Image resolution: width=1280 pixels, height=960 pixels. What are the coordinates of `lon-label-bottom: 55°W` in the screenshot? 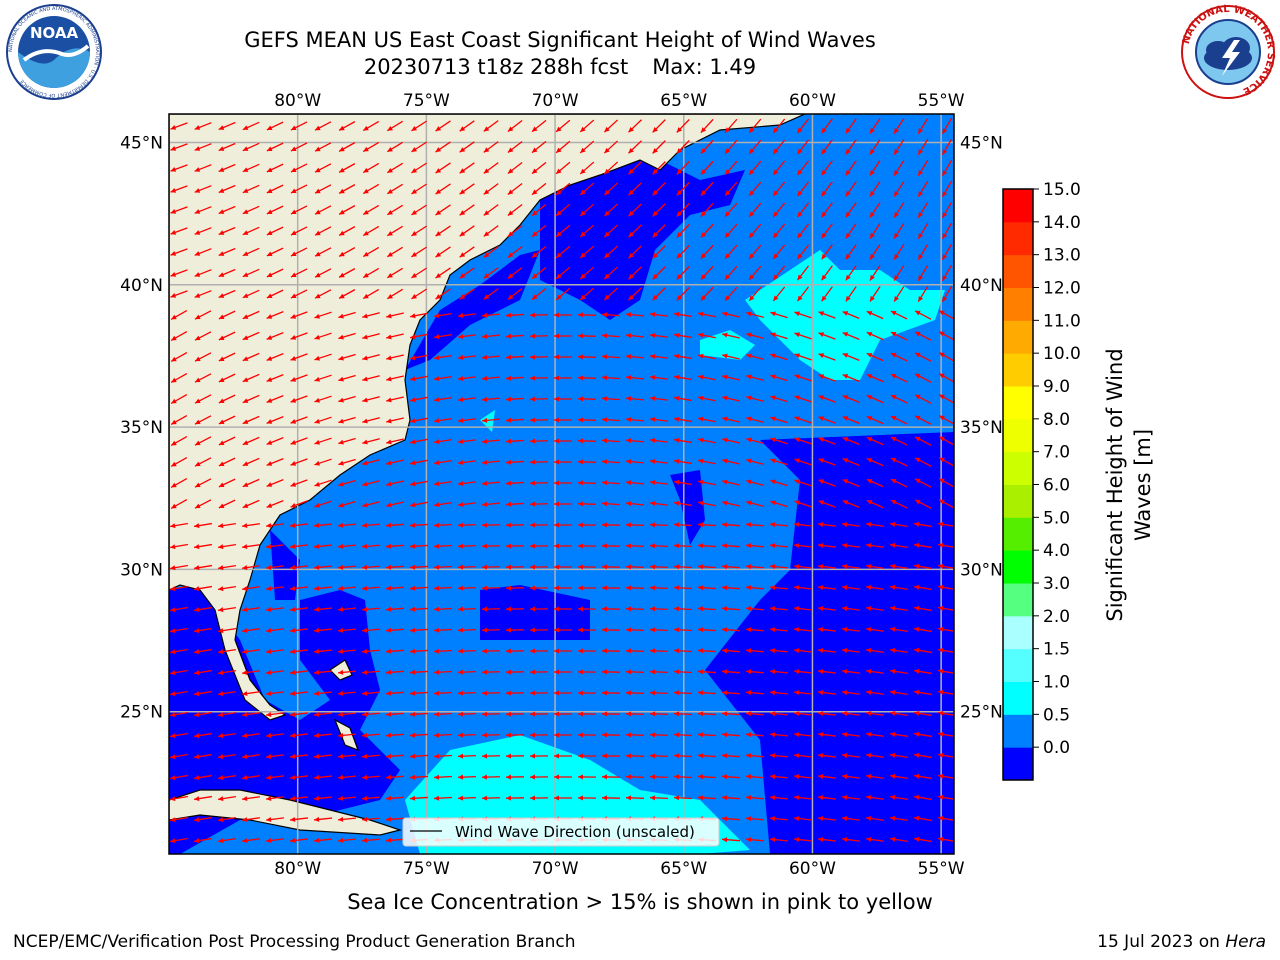 It's located at (941, 869).